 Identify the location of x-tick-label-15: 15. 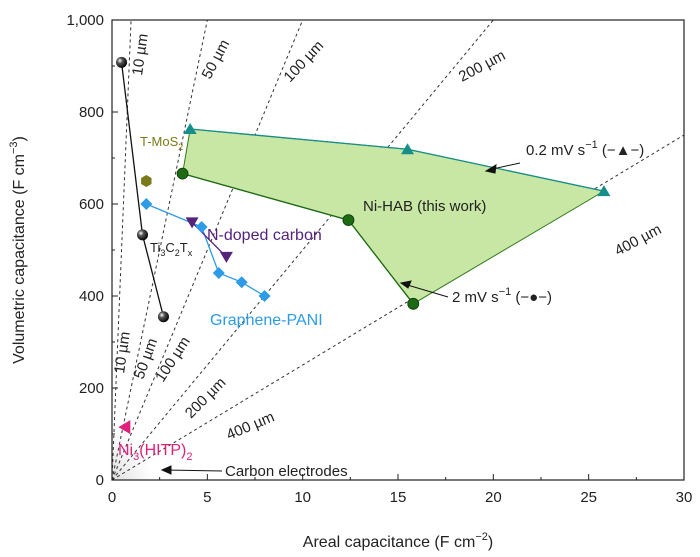
(398, 497).